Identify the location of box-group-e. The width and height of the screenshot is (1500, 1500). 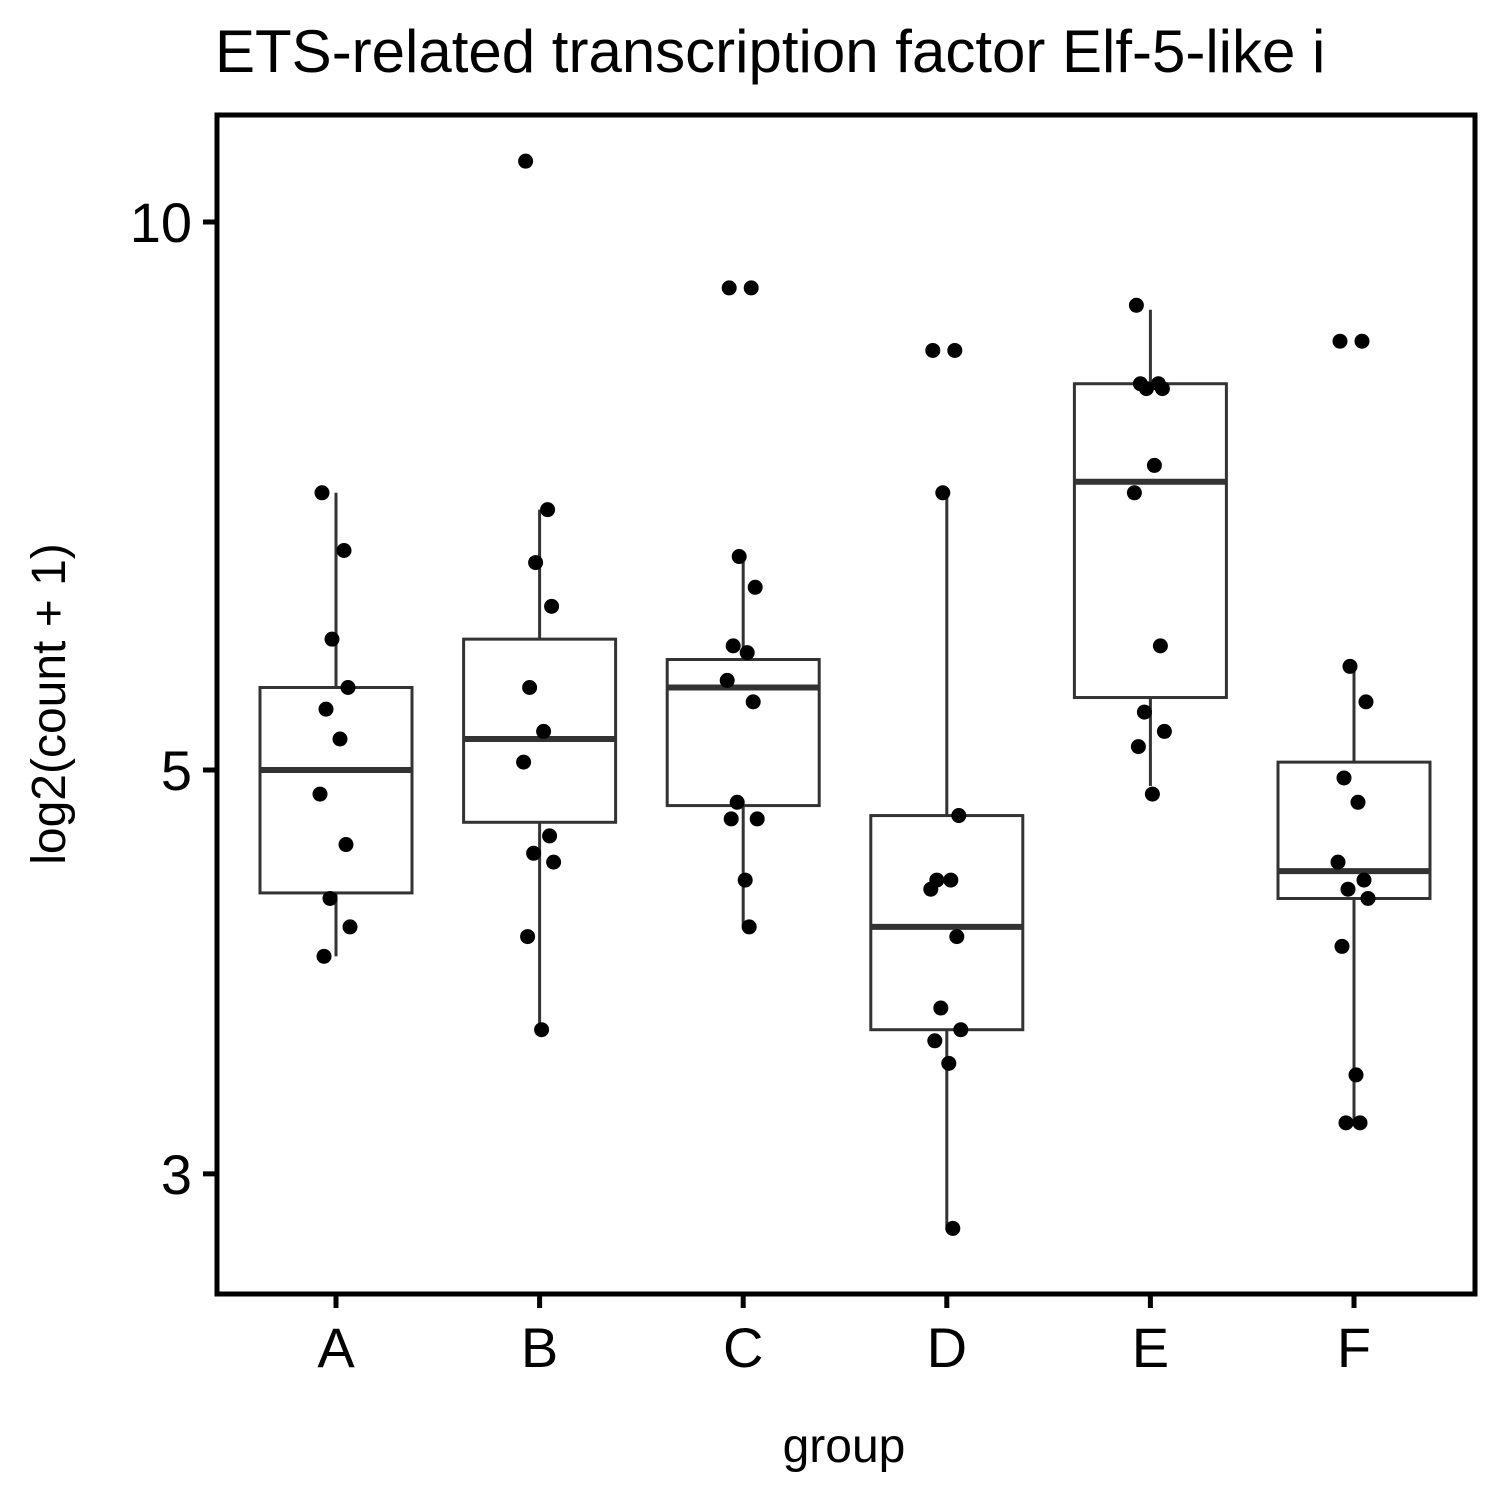
(1150, 547).